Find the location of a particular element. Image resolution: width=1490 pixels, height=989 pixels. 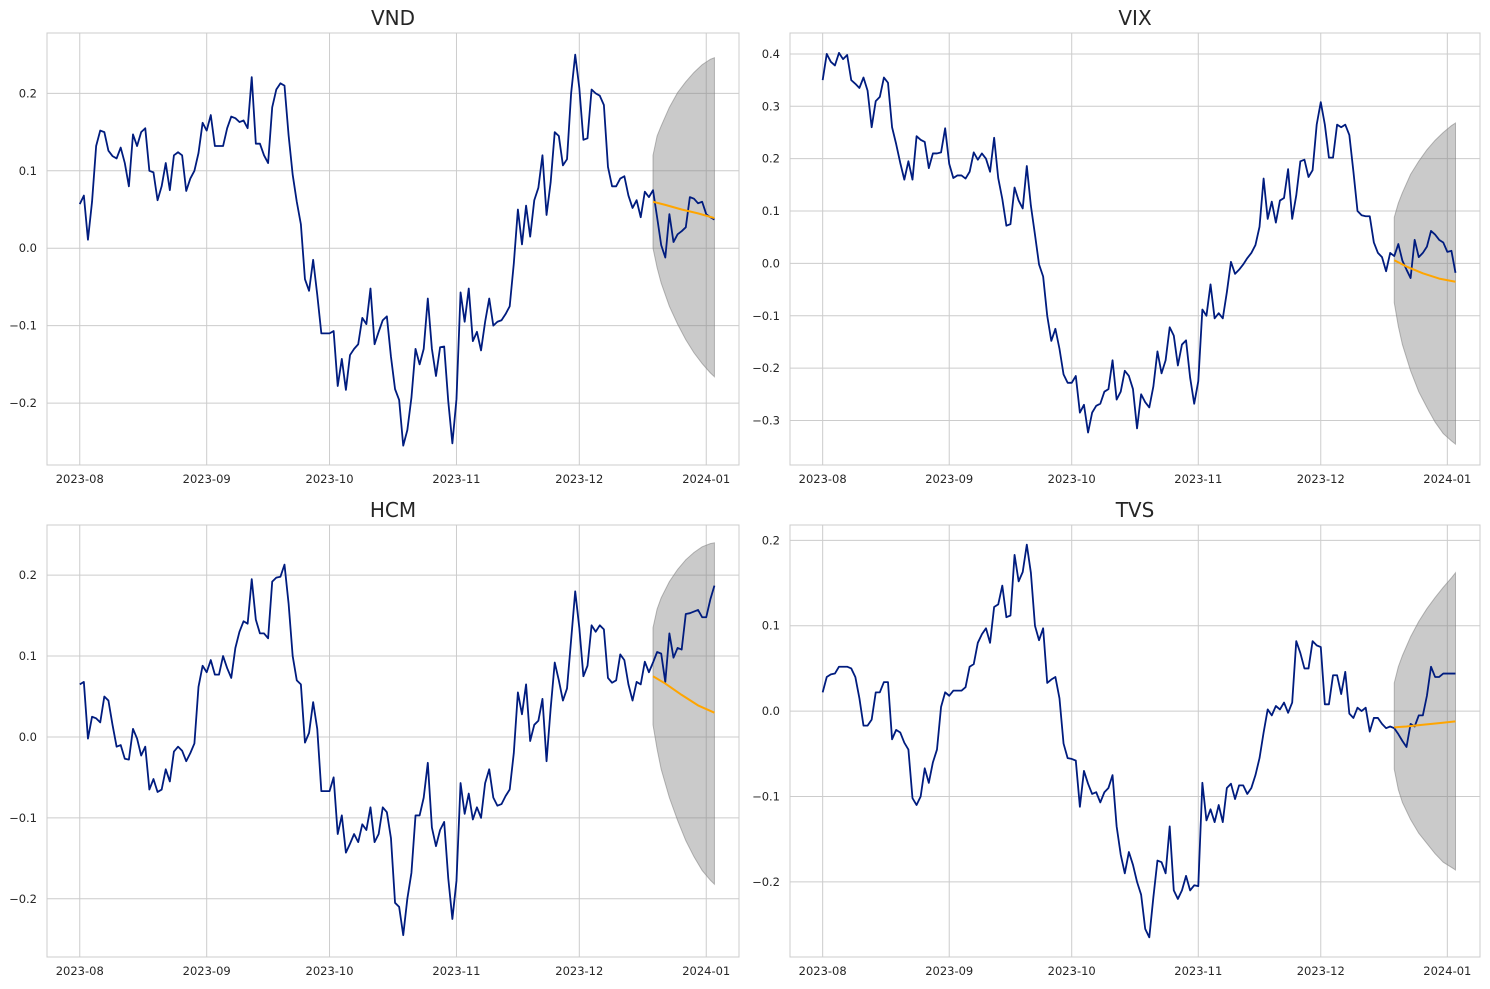

panel-title: VIX is located at coordinates (1135, 18).